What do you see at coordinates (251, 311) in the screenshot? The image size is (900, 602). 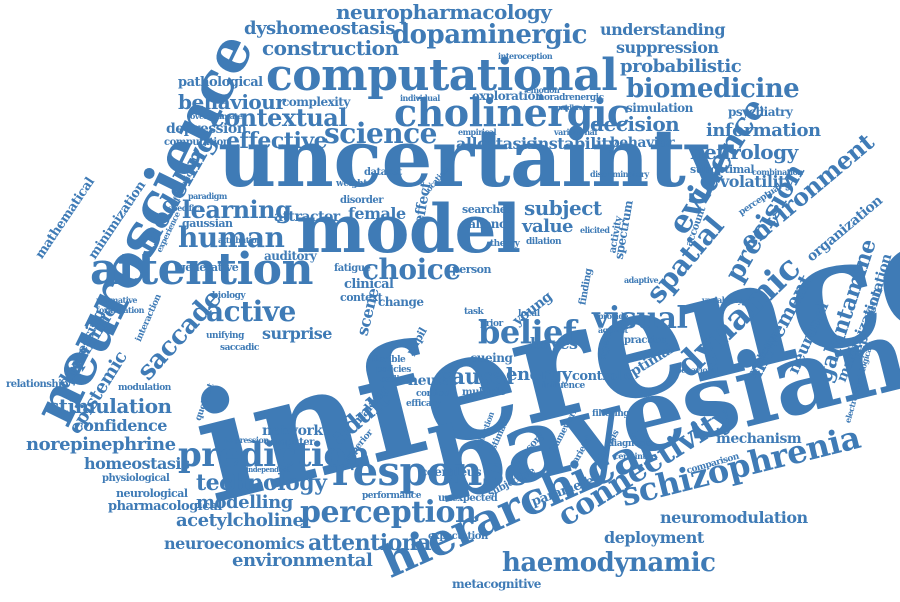 I see `word-active: active` at bounding box center [251, 311].